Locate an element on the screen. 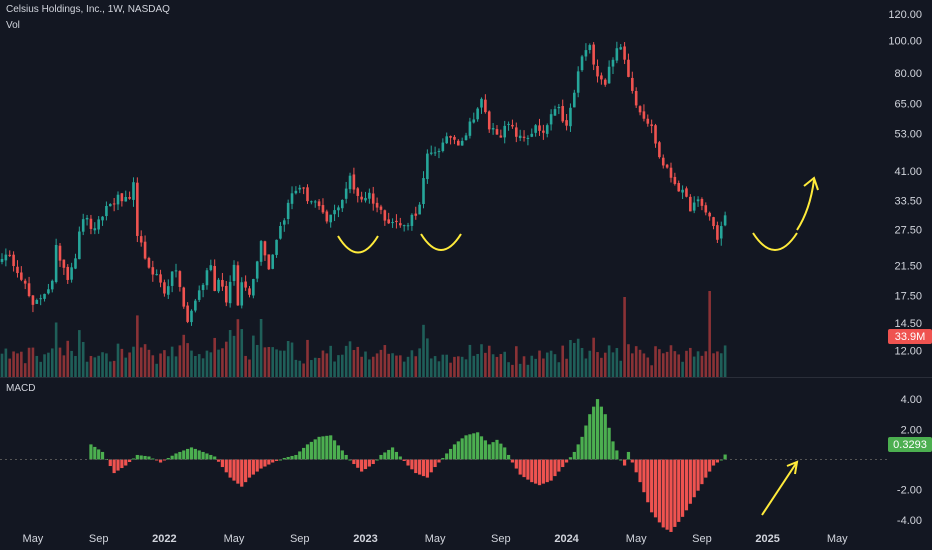 This screenshot has height=550, width=932. y-tick-label: 120.00 is located at coordinates (905, 15).